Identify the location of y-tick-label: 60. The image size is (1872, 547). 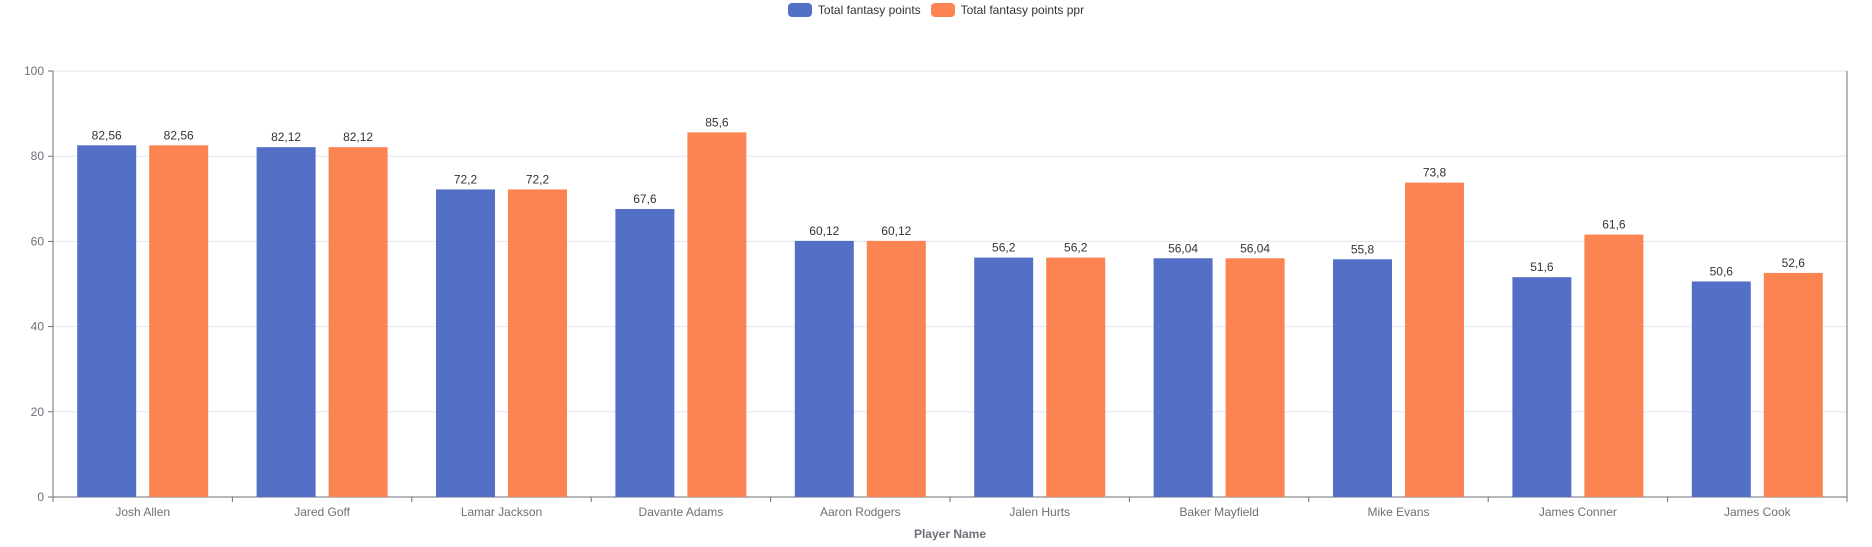
(38, 241).